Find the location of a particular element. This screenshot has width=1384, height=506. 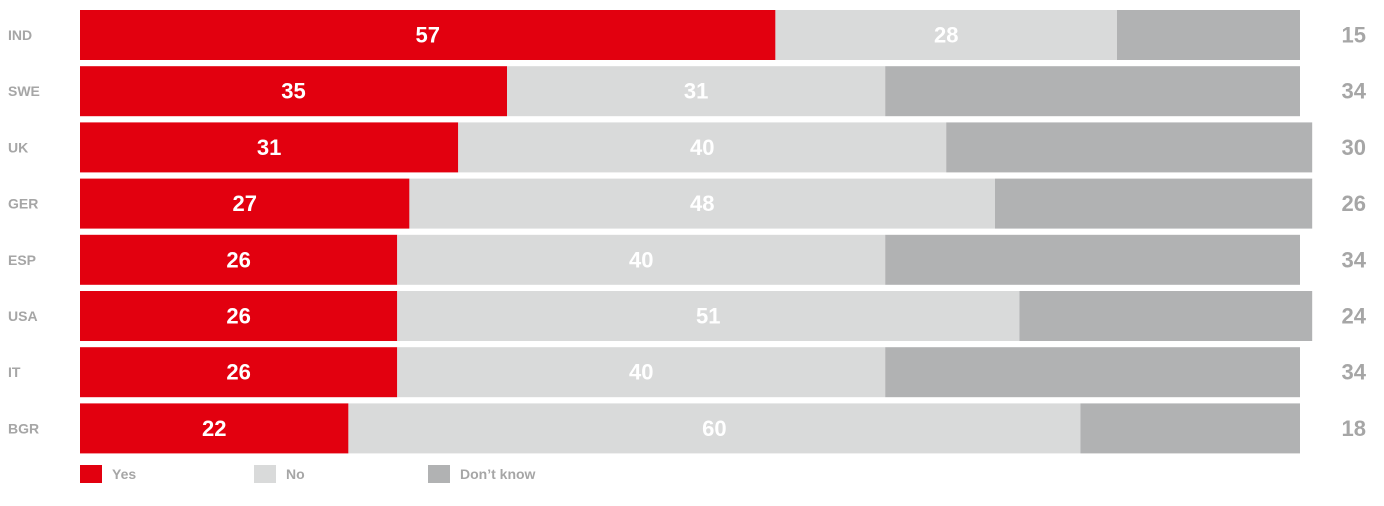

legend: Yes No Don’t know is located at coordinates (308, 474).